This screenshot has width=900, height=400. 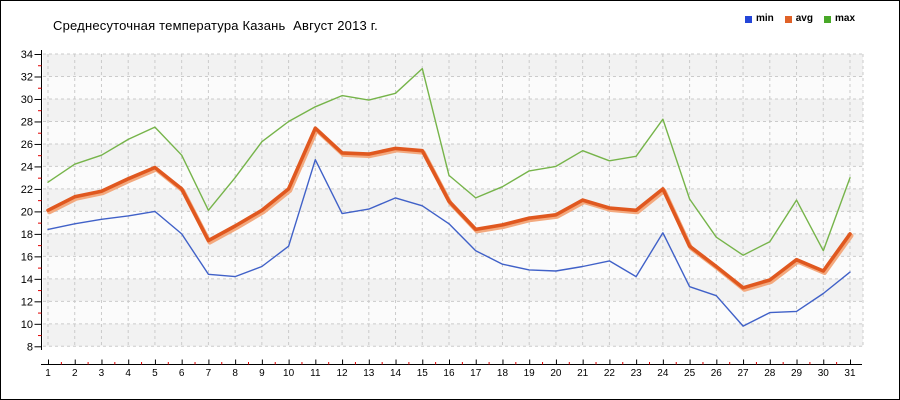 What do you see at coordinates (764, 18) in the screenshot?
I see `legend-label-min: min` at bounding box center [764, 18].